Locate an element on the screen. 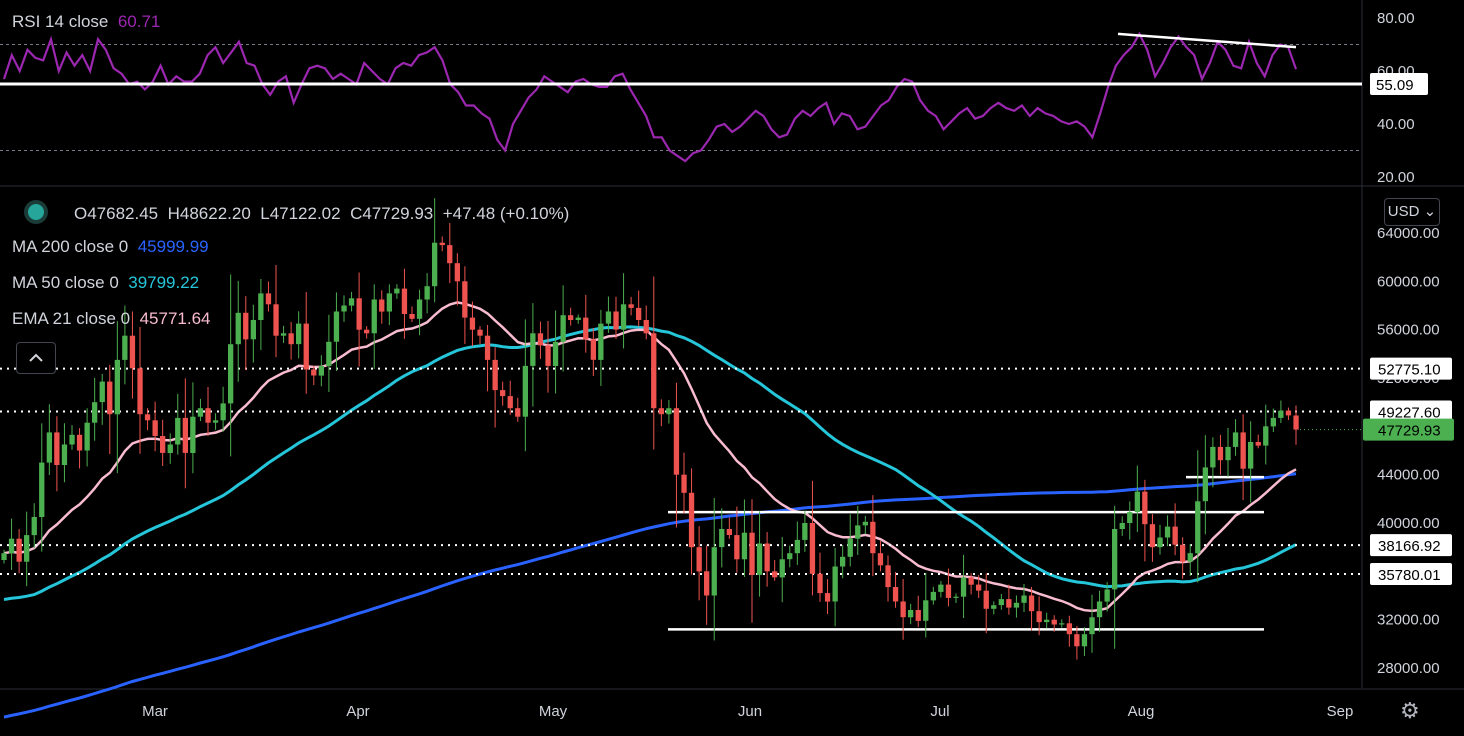 Image resolution: width=1464 pixels, height=736 pixels. collapse-legend-button is located at coordinates (36, 358).